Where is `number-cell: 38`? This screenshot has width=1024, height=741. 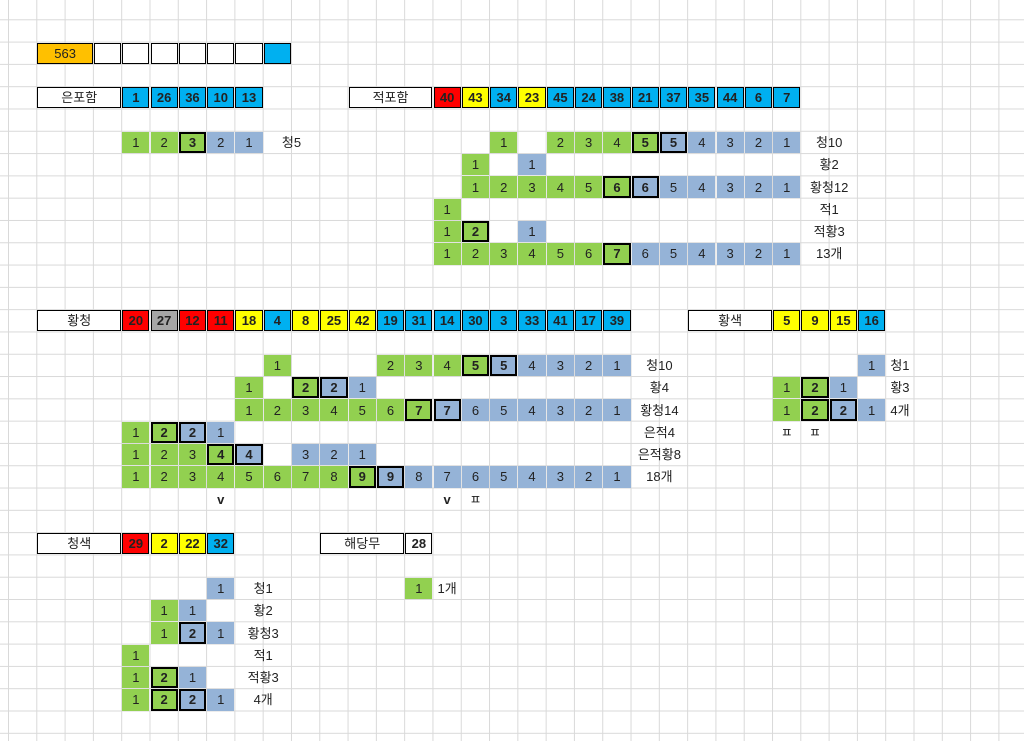
number-cell: 38 is located at coordinates (617, 98).